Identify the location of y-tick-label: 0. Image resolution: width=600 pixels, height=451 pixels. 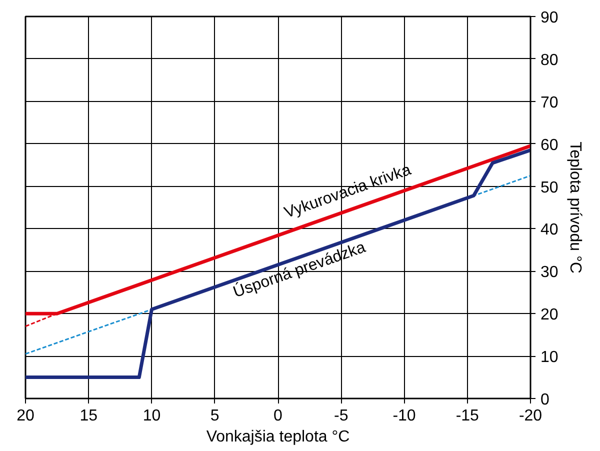
(545, 400).